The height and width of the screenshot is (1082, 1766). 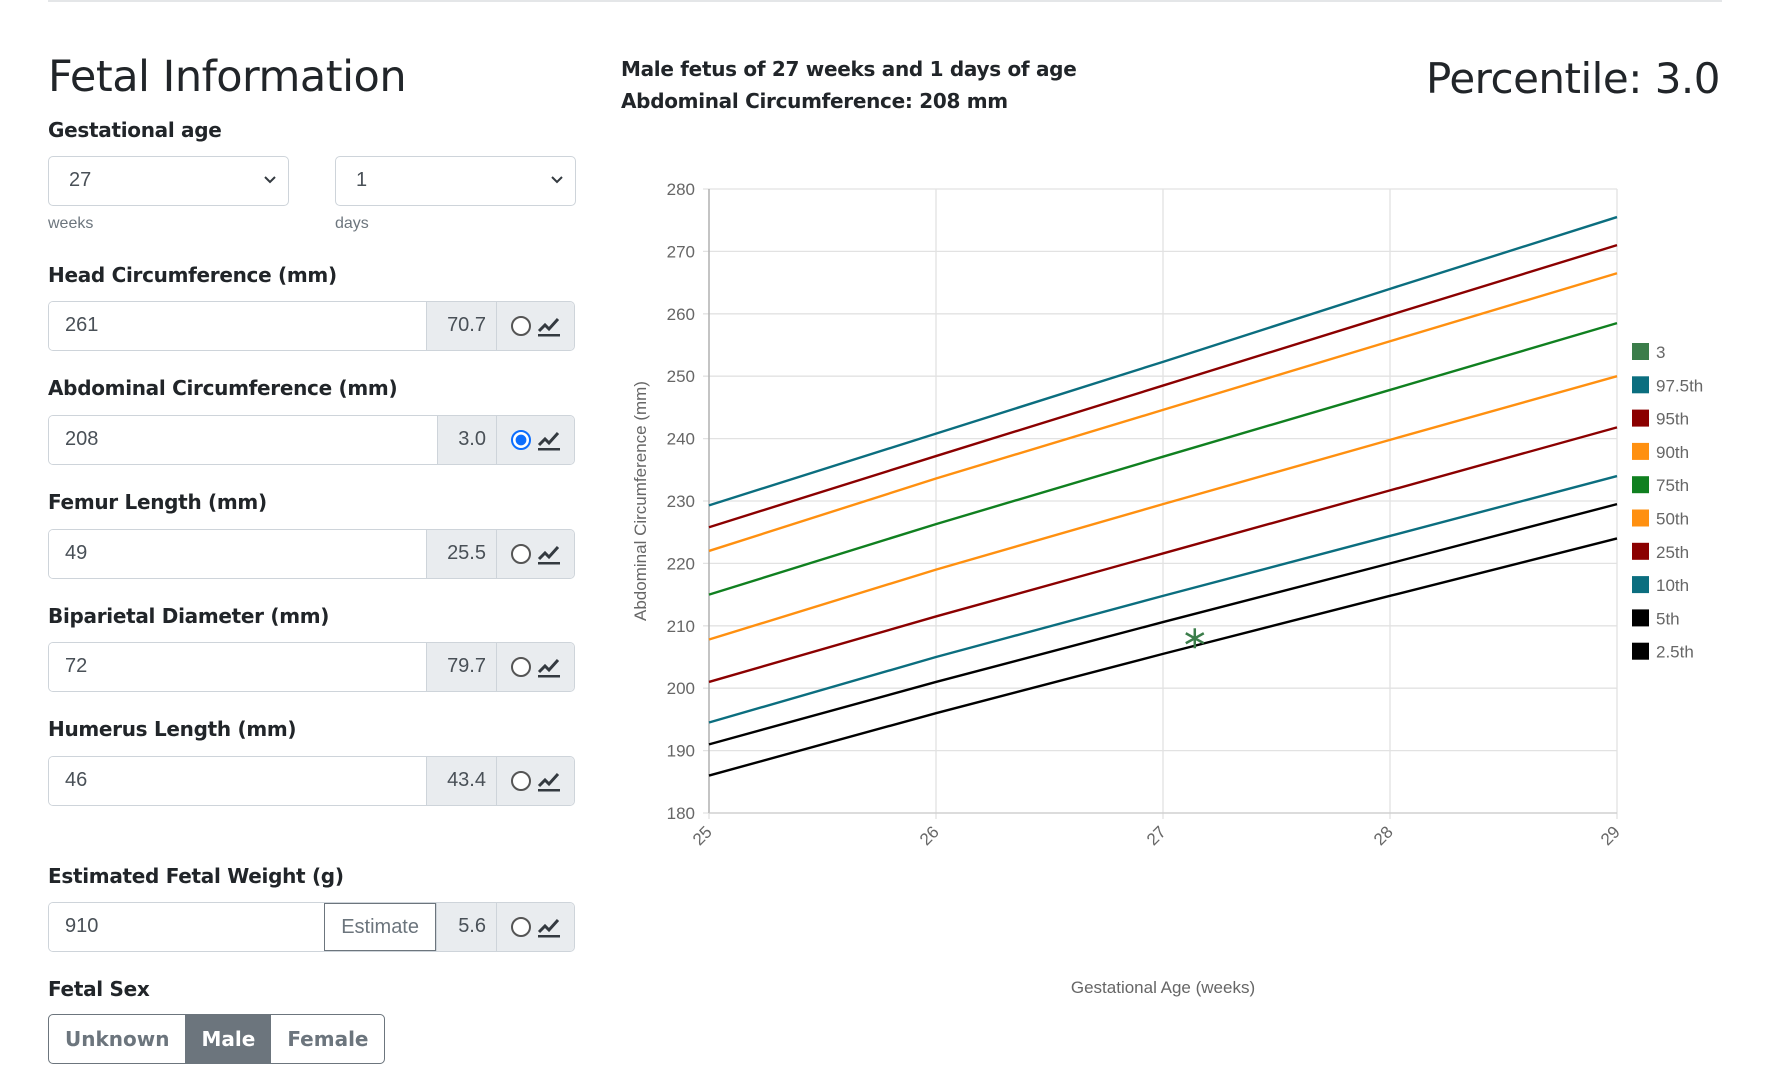 What do you see at coordinates (1668, 618) in the screenshot?
I see `legend-label: 5th` at bounding box center [1668, 618].